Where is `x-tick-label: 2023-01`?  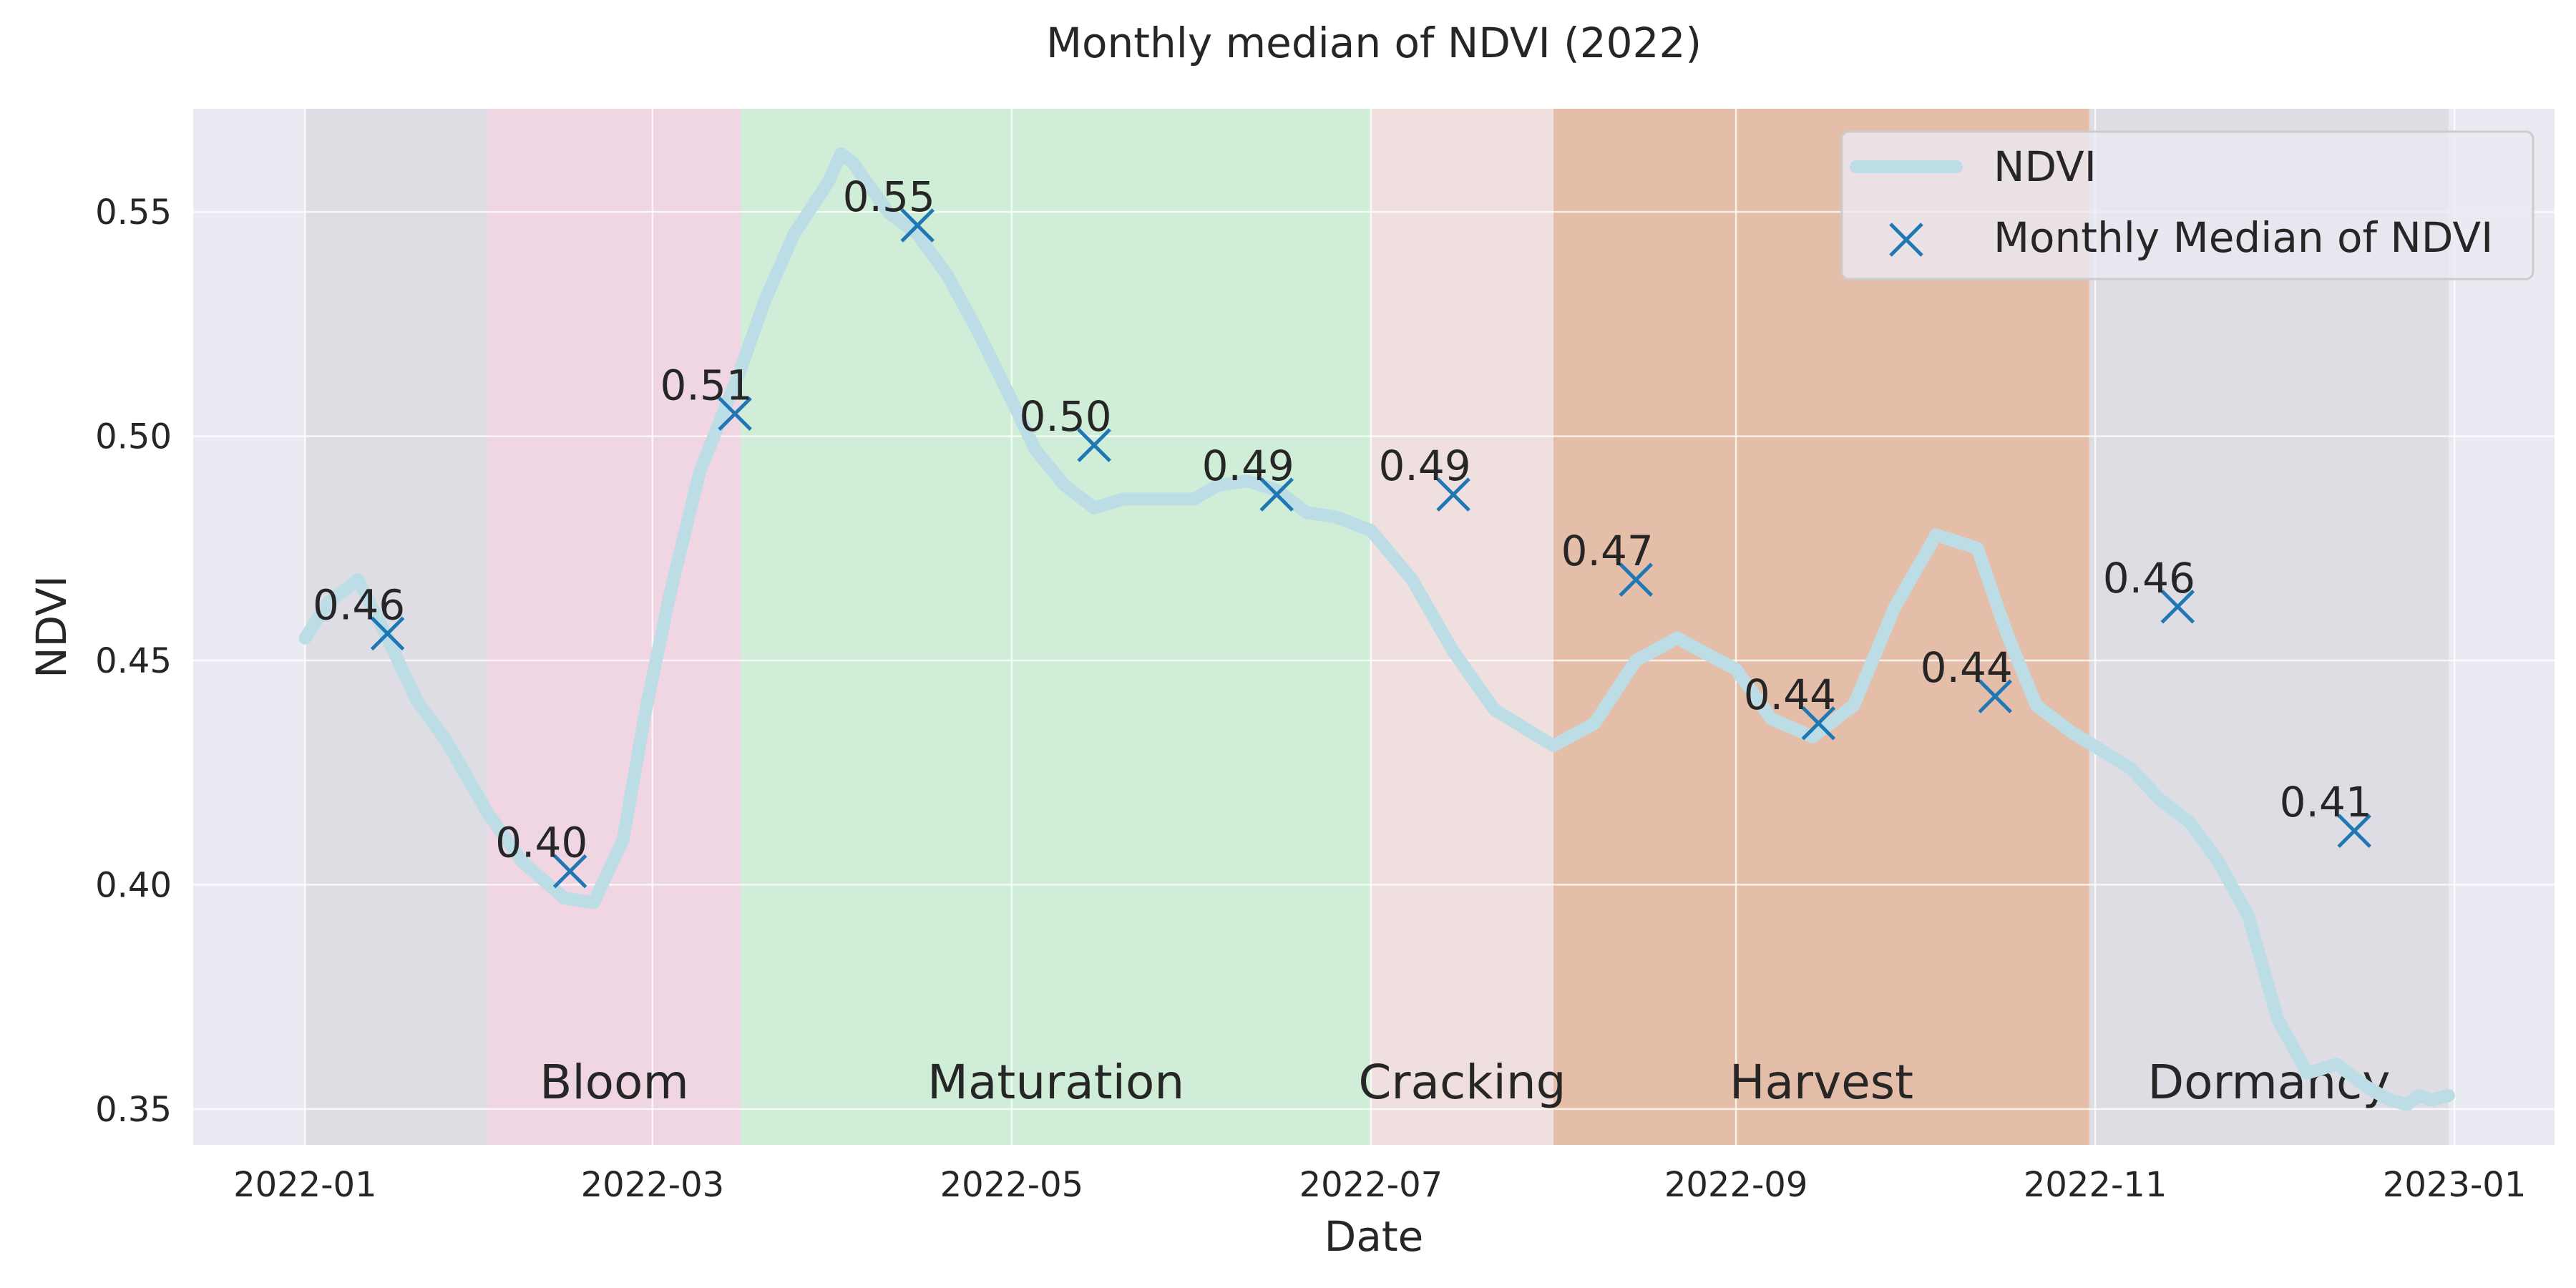 x-tick-label: 2023-01 is located at coordinates (2455, 1185).